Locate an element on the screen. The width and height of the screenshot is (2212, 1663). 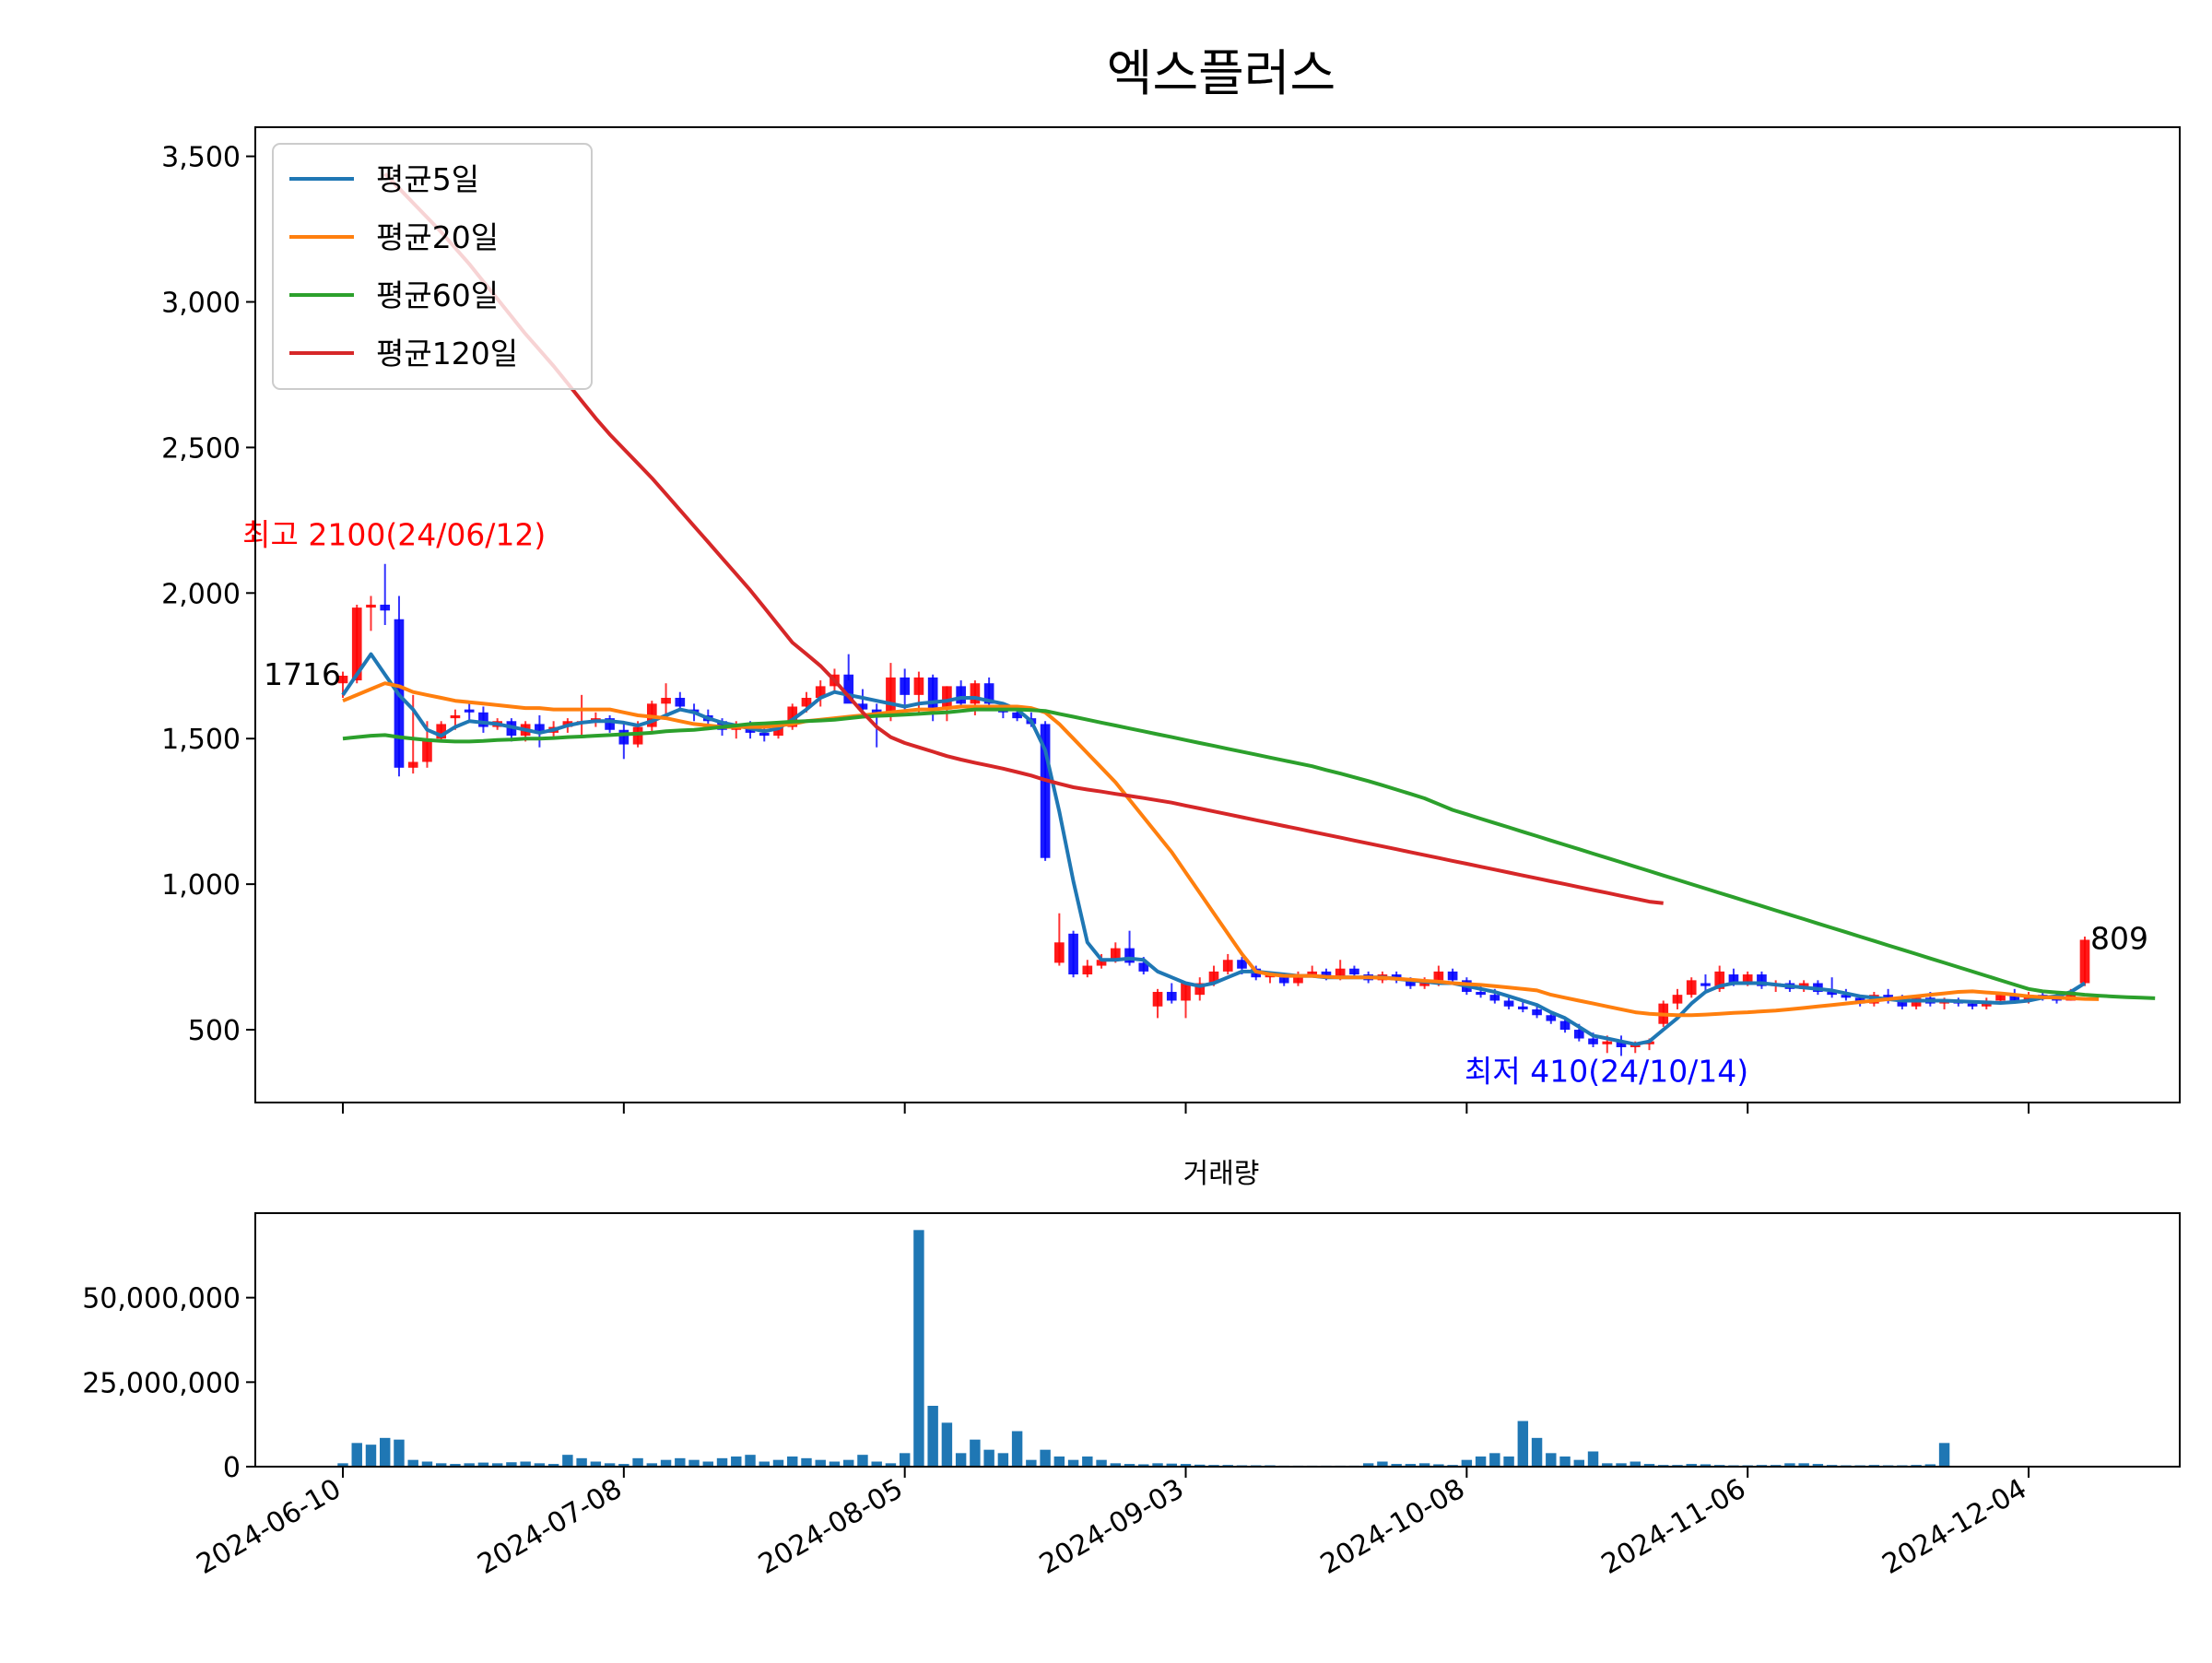
volume-y-tick-label: 50,000,000 is located at coordinates (161, 1299).